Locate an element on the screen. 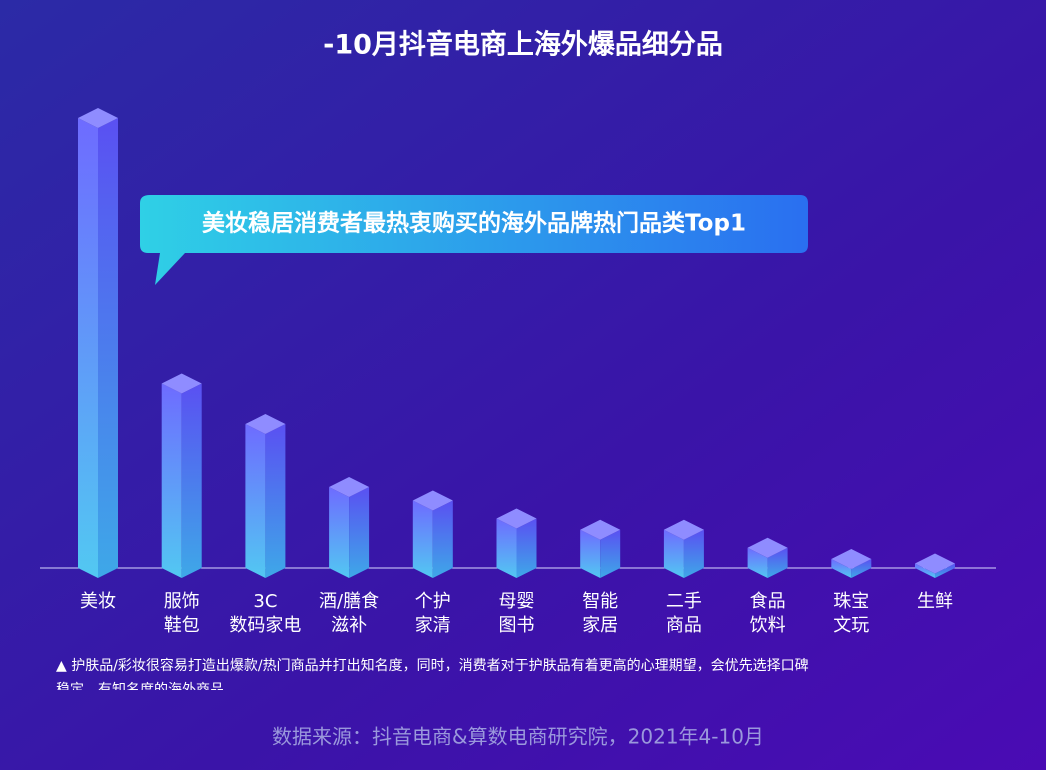 The height and width of the screenshot is (770, 1046). chart-title: -10月抖音电商上海外爆品细分品 is located at coordinates (523, 45).